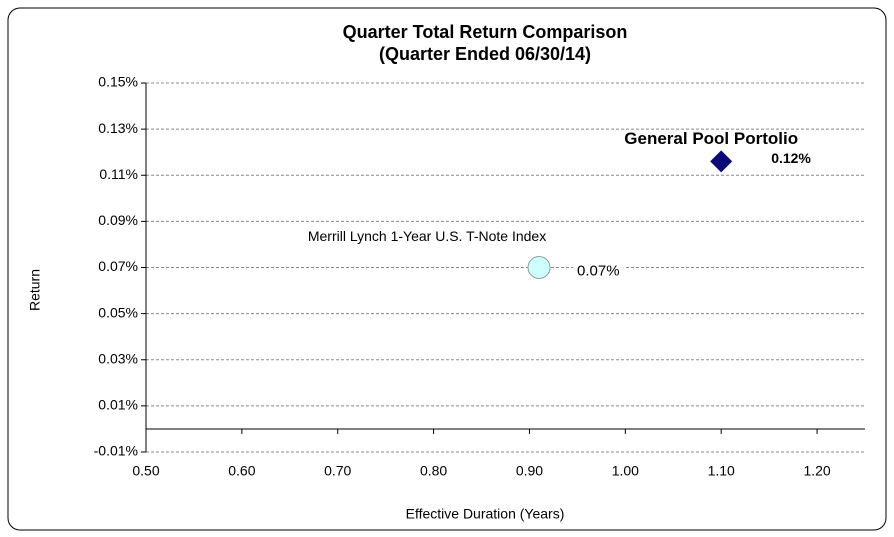 Image resolution: width=894 pixels, height=537 pixels. What do you see at coordinates (35, 290) in the screenshot?
I see `y-axis-label: Return` at bounding box center [35, 290].